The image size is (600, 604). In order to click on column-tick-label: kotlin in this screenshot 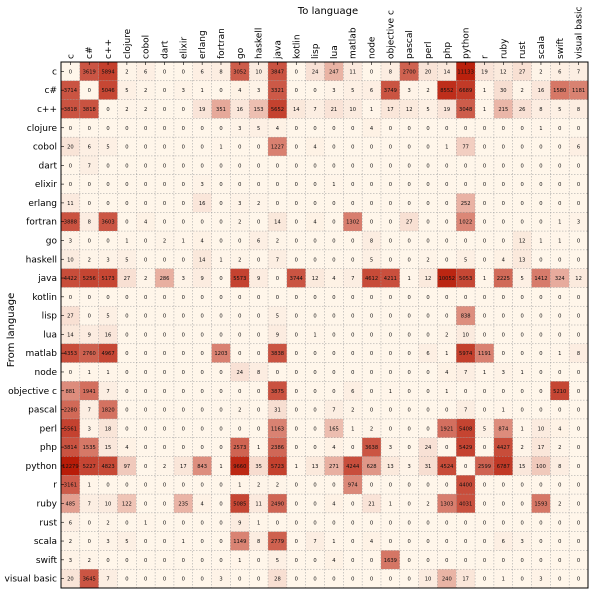, I will do `click(297, 46)`.